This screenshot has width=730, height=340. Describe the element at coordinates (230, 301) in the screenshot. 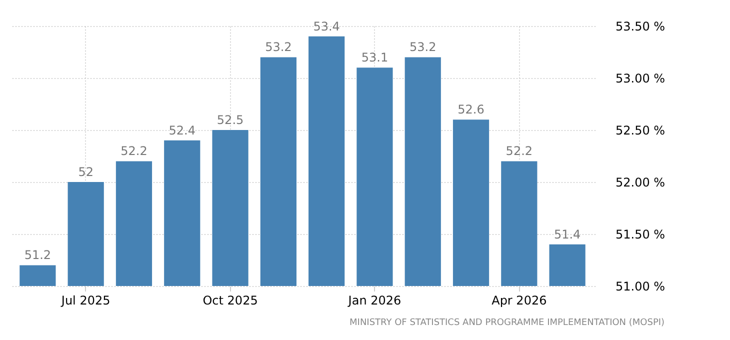

I see `x-tick-label: Oct 2025` at that location.